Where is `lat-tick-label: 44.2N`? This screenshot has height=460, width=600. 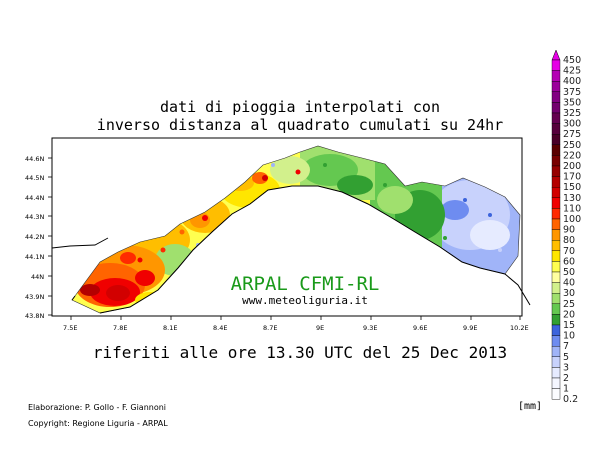 lat-tick-label: 44.2N is located at coordinates (34, 237).